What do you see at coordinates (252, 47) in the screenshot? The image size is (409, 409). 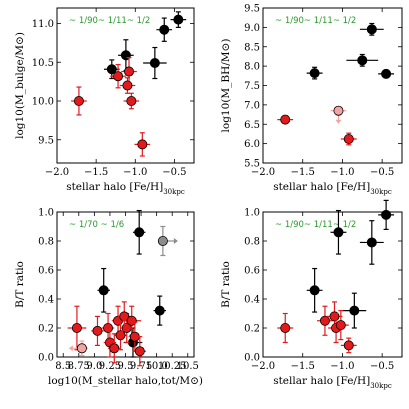 I see `y-tick-label: 8.5` at bounding box center [252, 47].